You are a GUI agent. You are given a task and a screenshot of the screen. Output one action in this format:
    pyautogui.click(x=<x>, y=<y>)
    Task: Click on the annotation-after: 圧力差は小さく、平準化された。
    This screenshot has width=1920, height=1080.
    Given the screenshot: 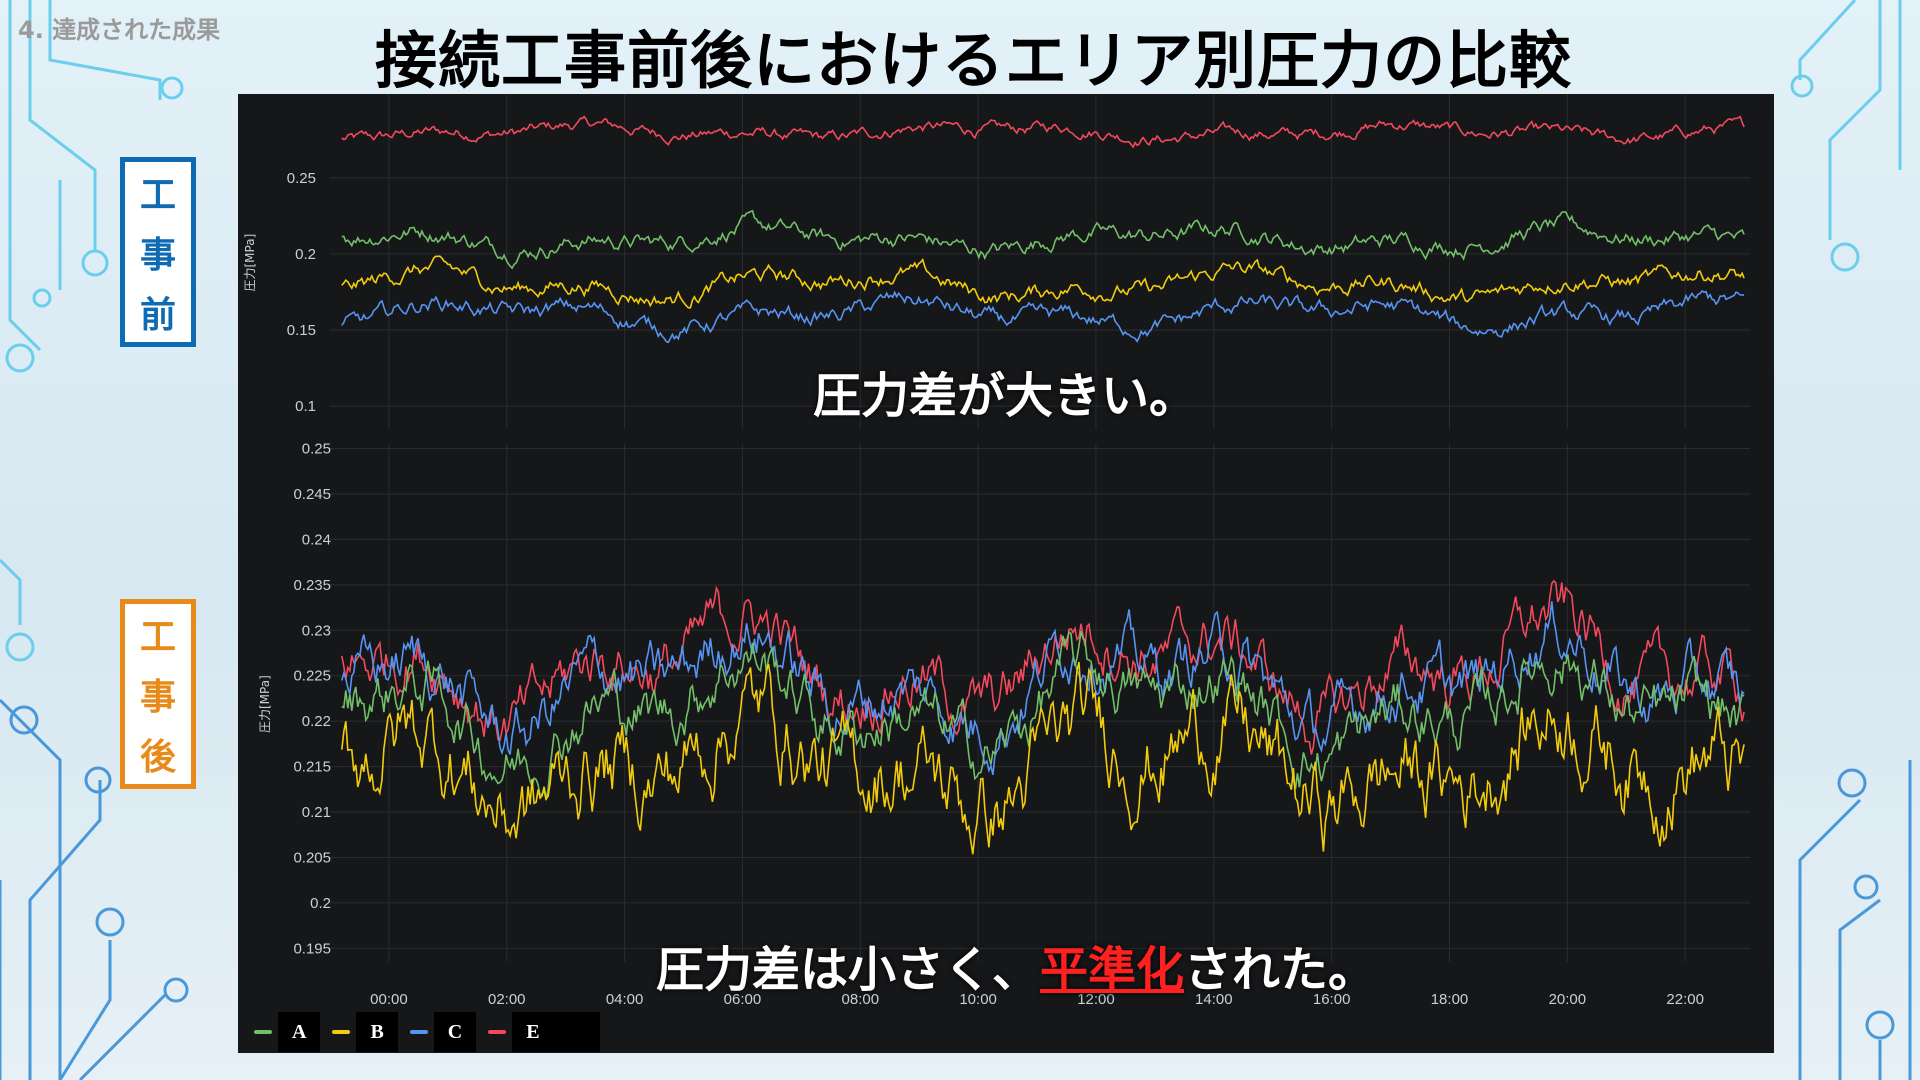 What is the action you would take?
    pyautogui.click(x=1016, y=965)
    